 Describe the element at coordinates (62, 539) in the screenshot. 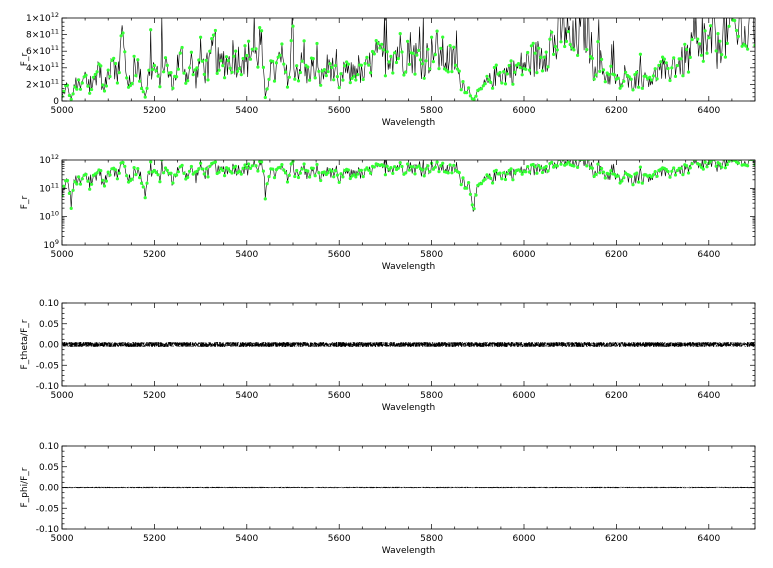

I see `x-tick-label: 5000` at that location.